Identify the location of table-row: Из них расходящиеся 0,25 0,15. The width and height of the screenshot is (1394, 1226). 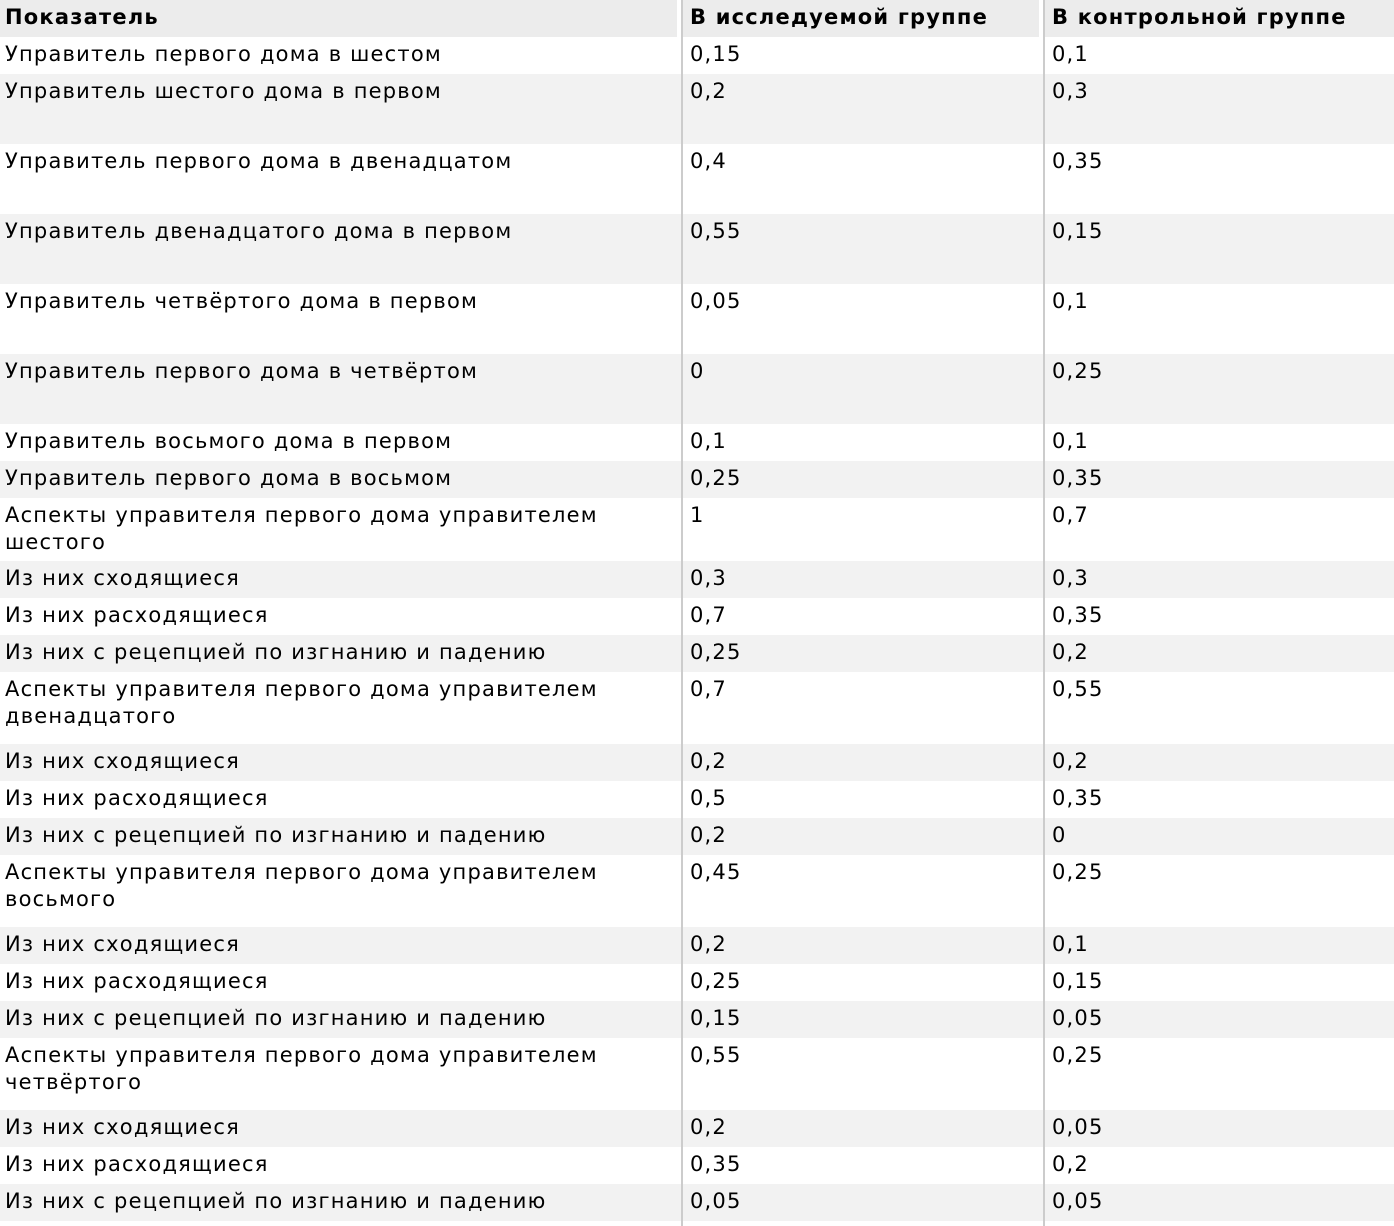
(697, 982).